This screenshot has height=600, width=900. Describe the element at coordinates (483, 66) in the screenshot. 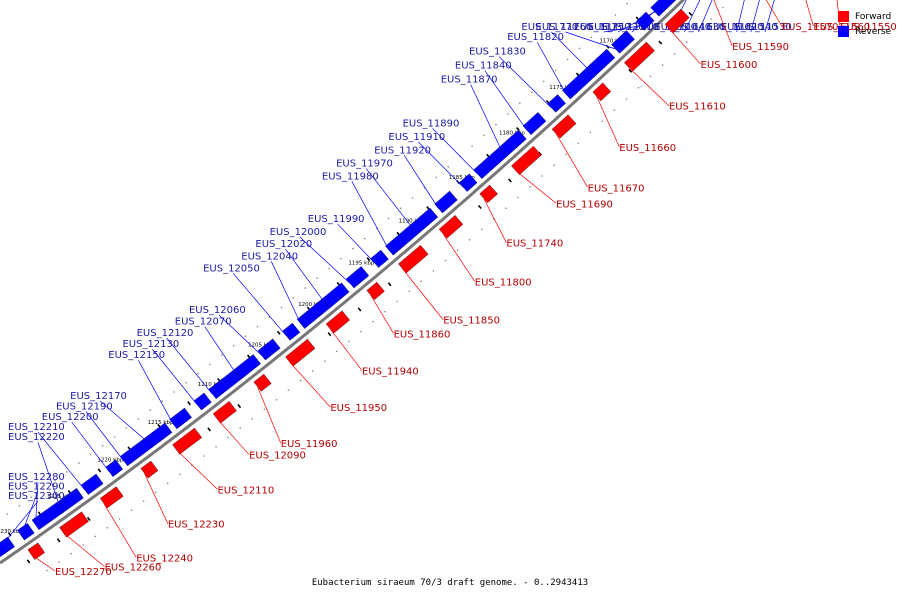

I see `reverse-gene-label: EUS_11840` at that location.